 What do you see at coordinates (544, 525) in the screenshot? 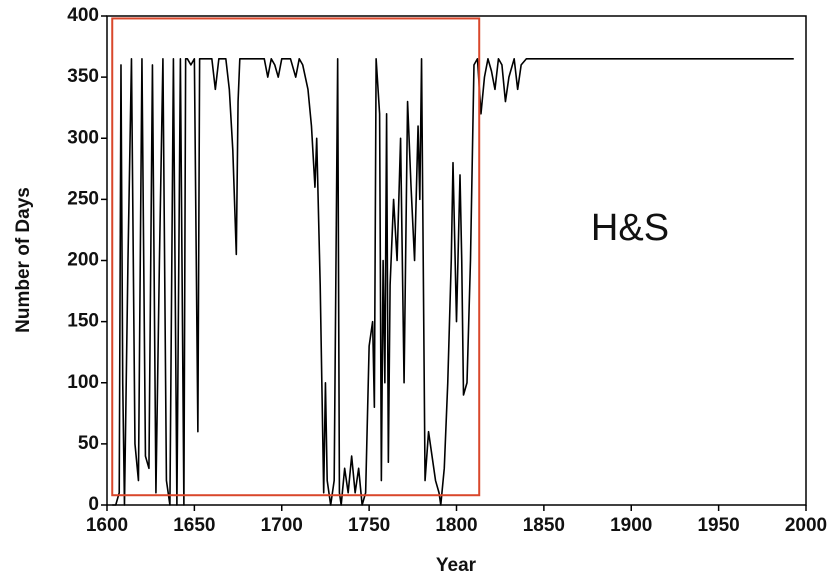
I see `x-tick-label: 1850` at bounding box center [544, 525].